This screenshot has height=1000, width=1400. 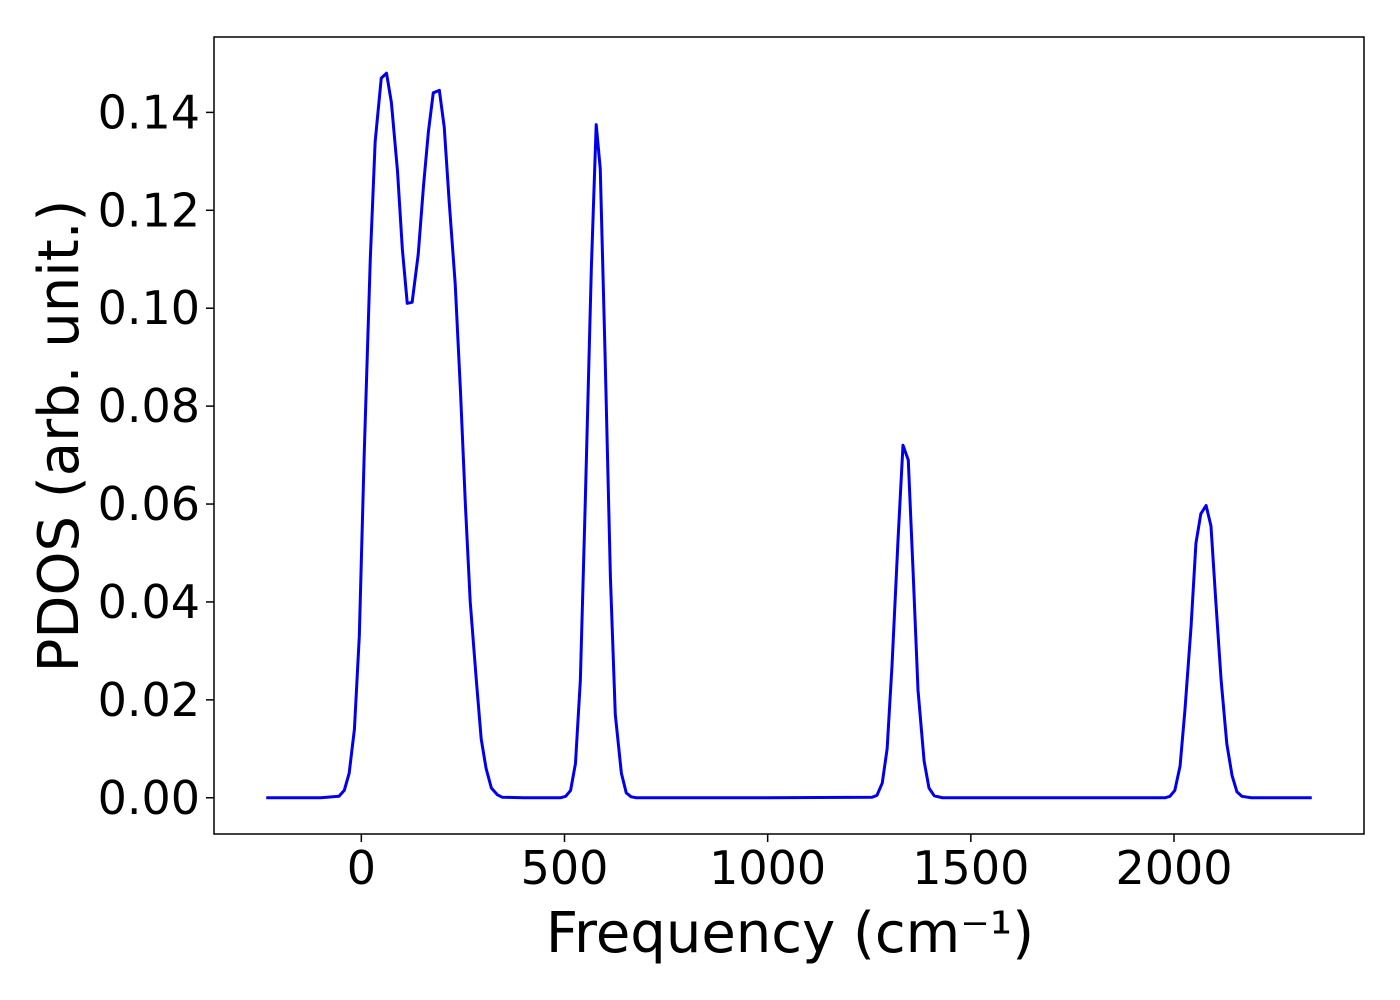 I want to click on y-tick-label: 0.02, so click(x=149, y=700).